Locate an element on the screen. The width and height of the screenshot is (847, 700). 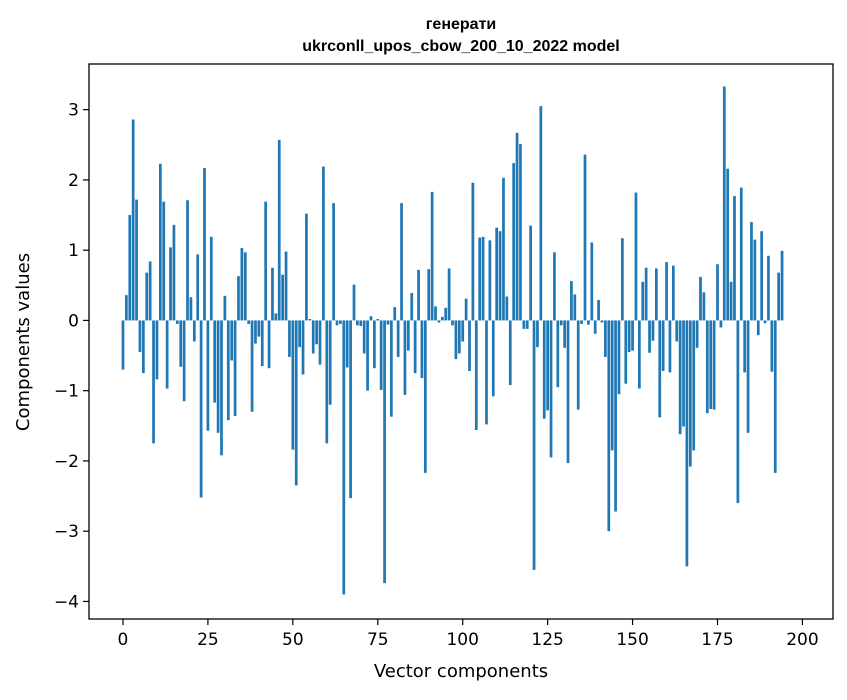
x-axis-ticks: 0 25 50 75 100 125 150 175 200 is located at coordinates (468, 634).